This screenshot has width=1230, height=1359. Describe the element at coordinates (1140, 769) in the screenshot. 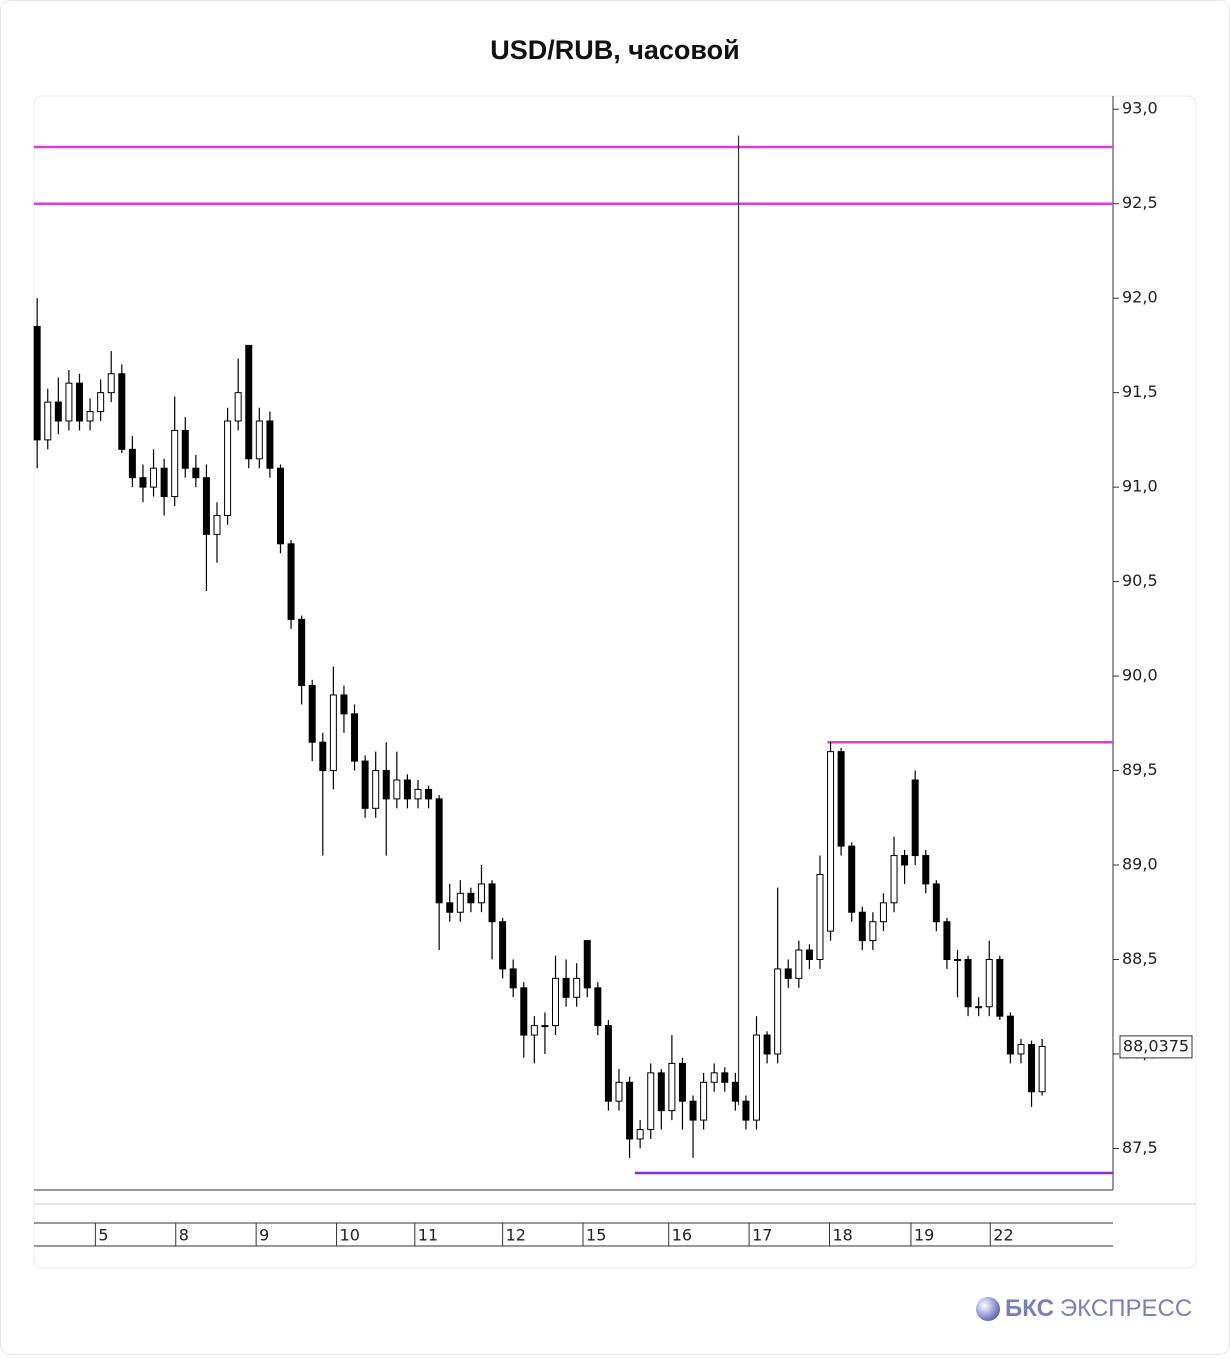

I see `y-tick-label: 89,5` at that location.